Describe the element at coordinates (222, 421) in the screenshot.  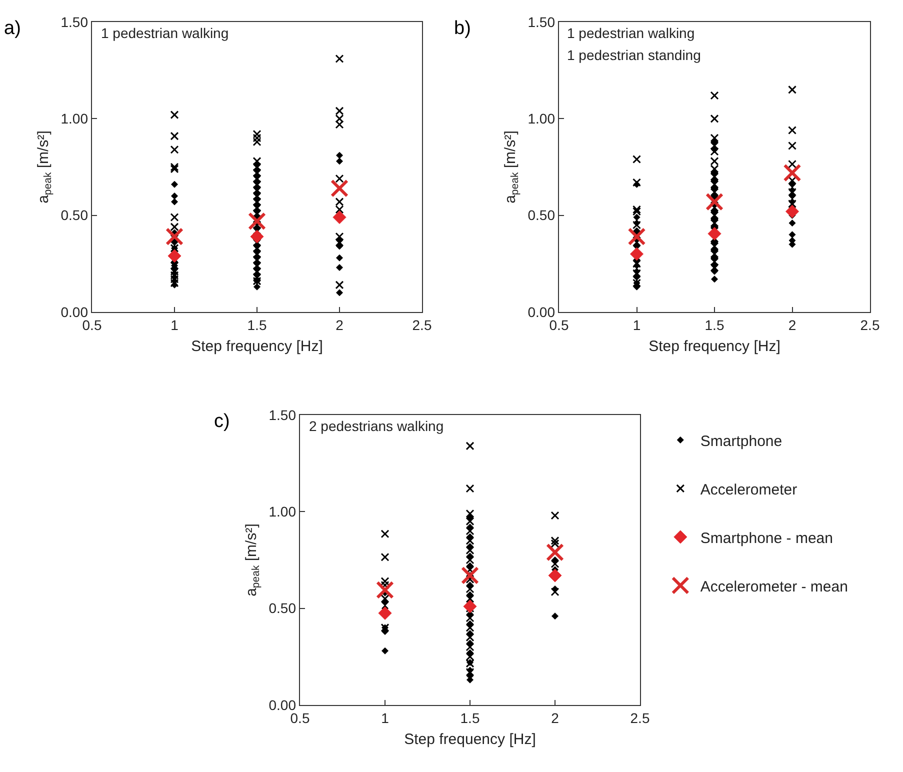
I see `text: c)` at that location.